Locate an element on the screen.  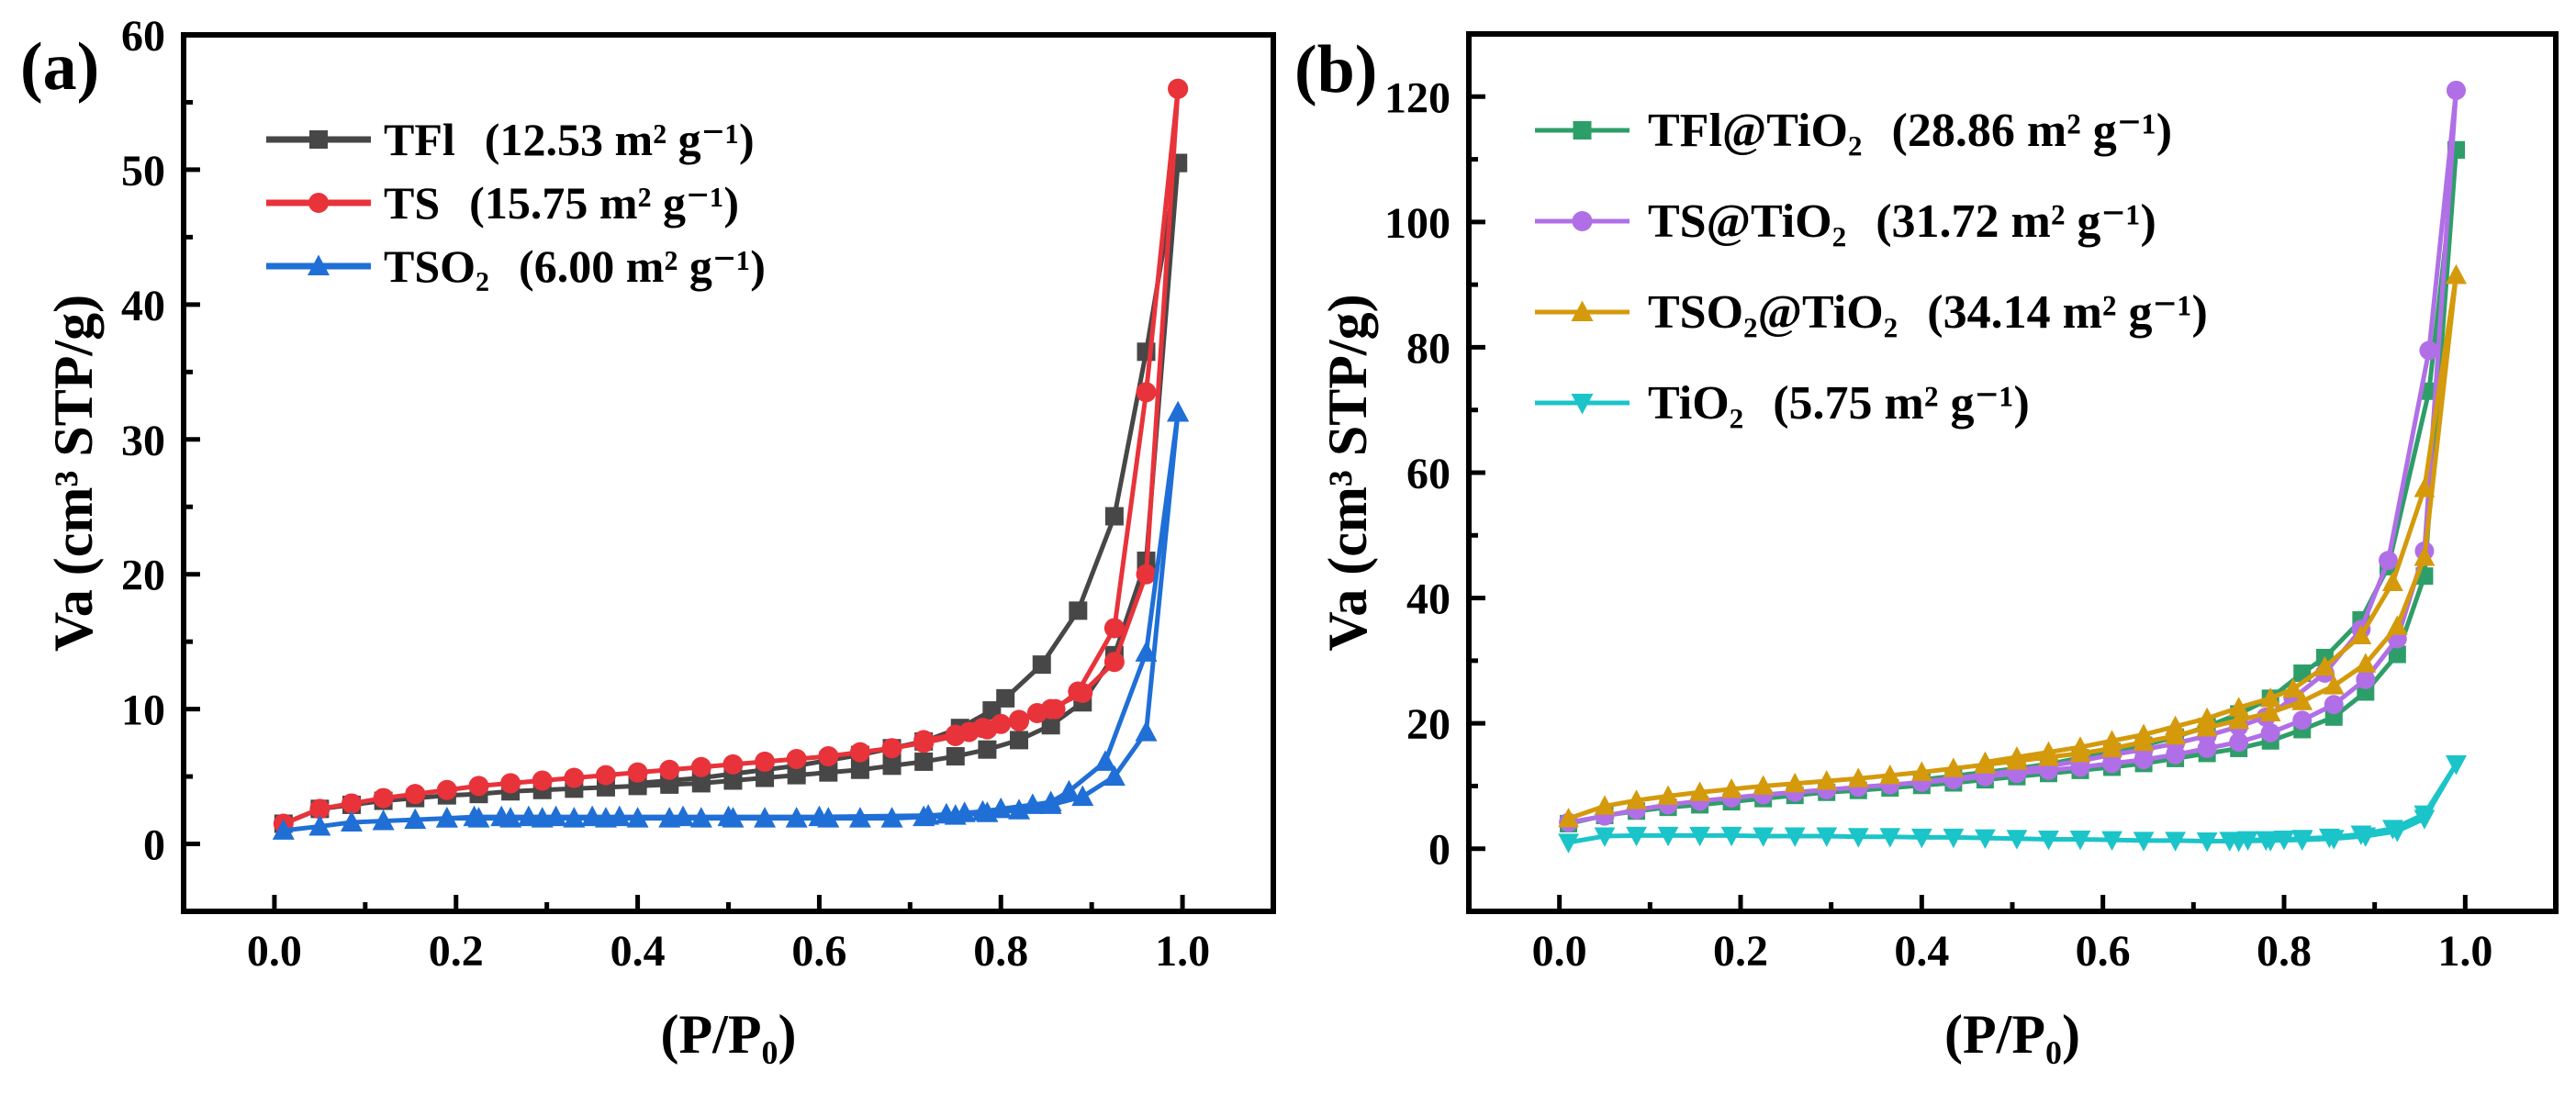
legend-label: TS@TiO₂ (31.72 m² g⁻¹) is located at coordinates (1902, 221).